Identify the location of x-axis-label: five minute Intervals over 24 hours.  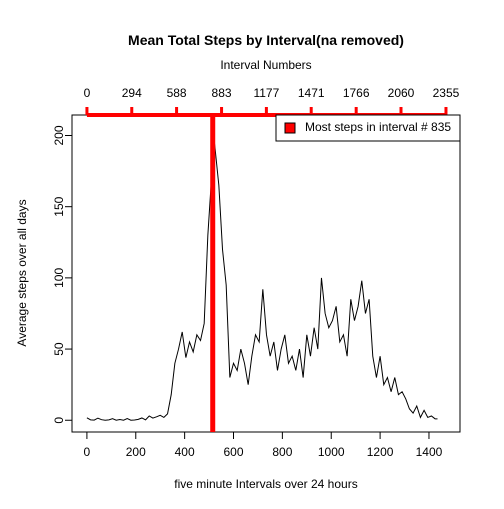
(265, 484).